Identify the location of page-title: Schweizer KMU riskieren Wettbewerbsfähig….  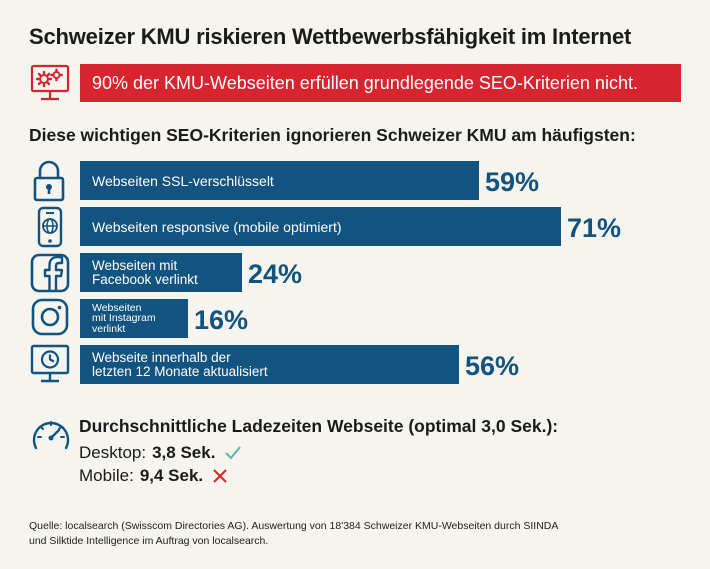
(330, 36).